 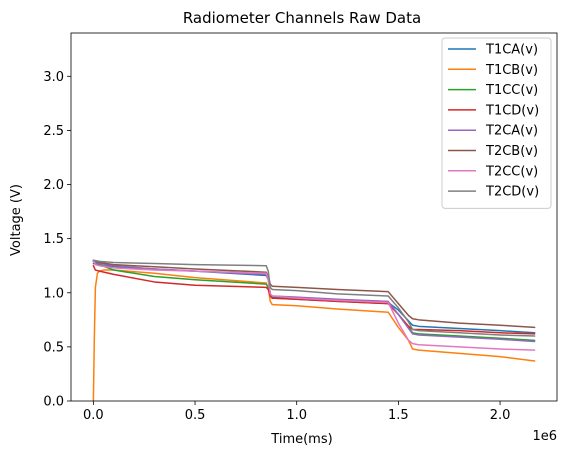 I want to click on y-tick-label: 2.0, so click(x=53, y=185).